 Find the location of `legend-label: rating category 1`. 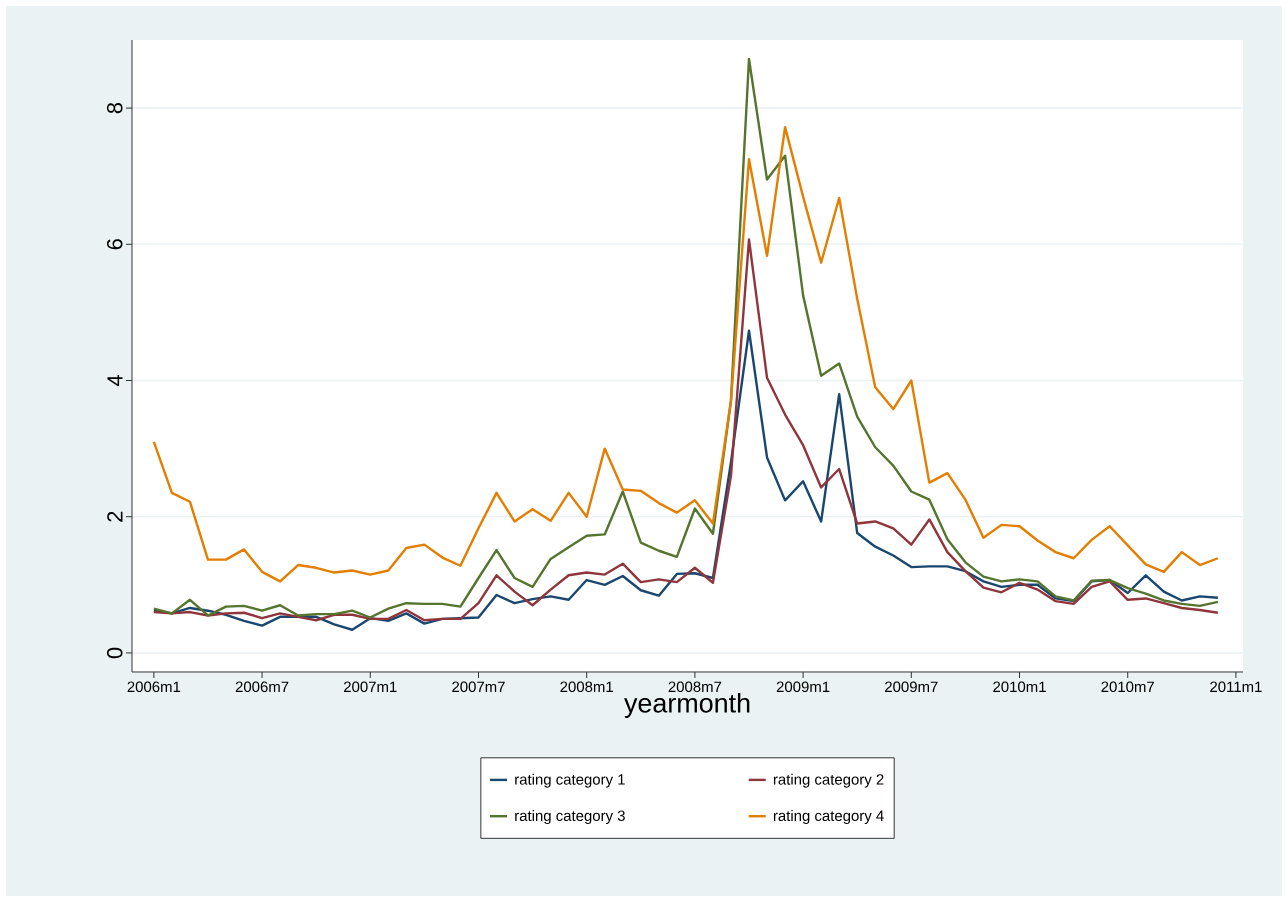

legend-label: rating category 1 is located at coordinates (570, 780).